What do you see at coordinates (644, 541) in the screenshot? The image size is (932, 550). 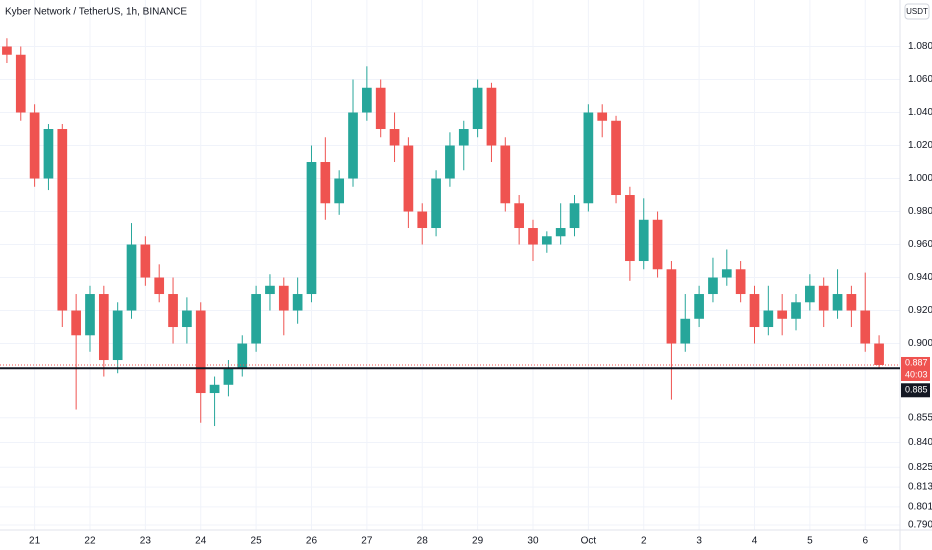 I see `x-tick-label: 2` at bounding box center [644, 541].